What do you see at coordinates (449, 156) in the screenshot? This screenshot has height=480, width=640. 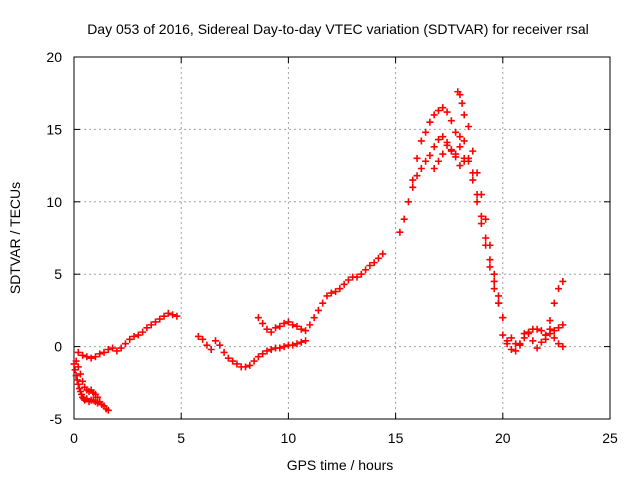 I see `series-lower-branch` at bounding box center [449, 156].